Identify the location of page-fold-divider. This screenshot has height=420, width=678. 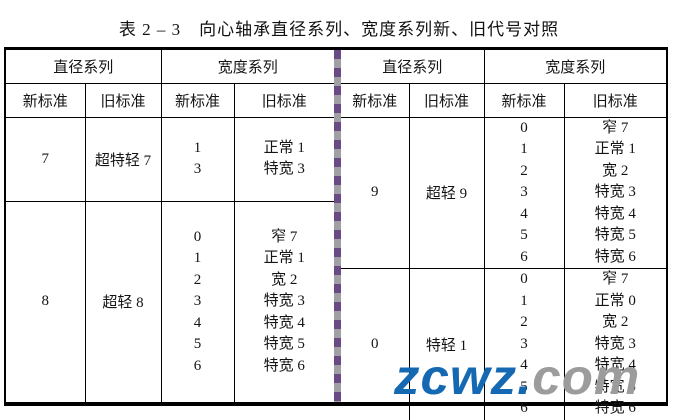
(338, 226).